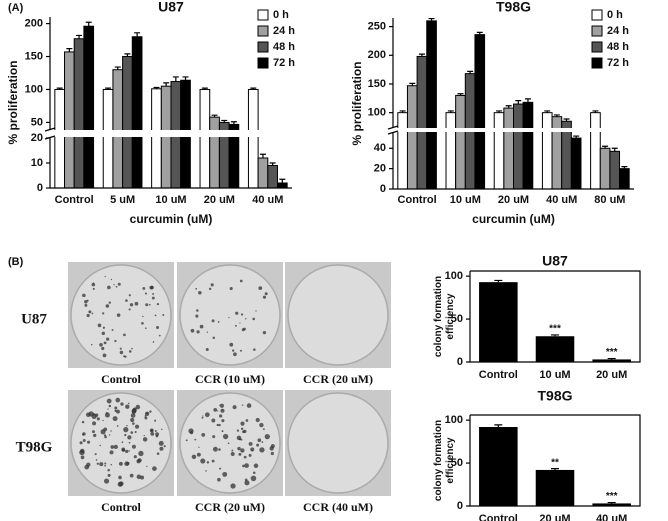 The image size is (668, 521). Describe the element at coordinates (267, 200) in the screenshot. I see `x-tick-label: 40 uM` at that location.